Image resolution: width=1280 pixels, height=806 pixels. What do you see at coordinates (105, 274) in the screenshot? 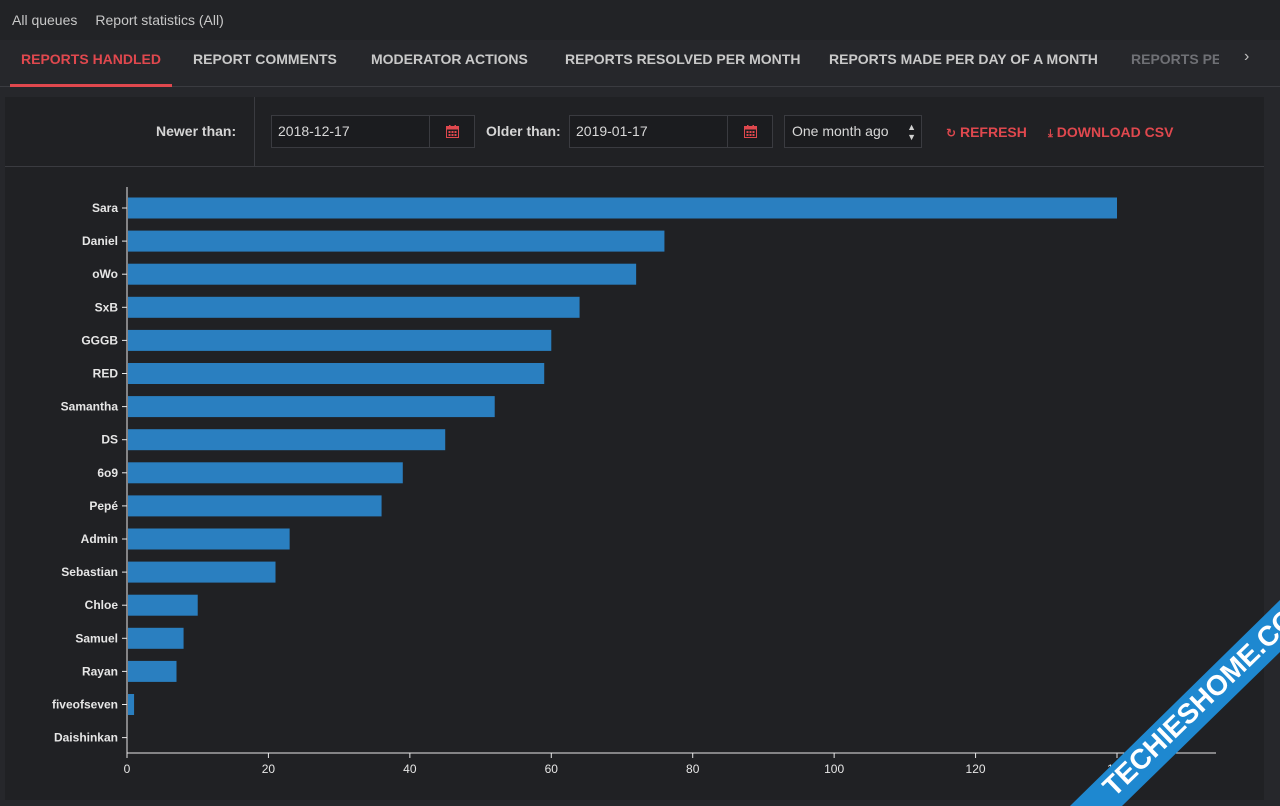
I see `category-label: oWo` at bounding box center [105, 274].